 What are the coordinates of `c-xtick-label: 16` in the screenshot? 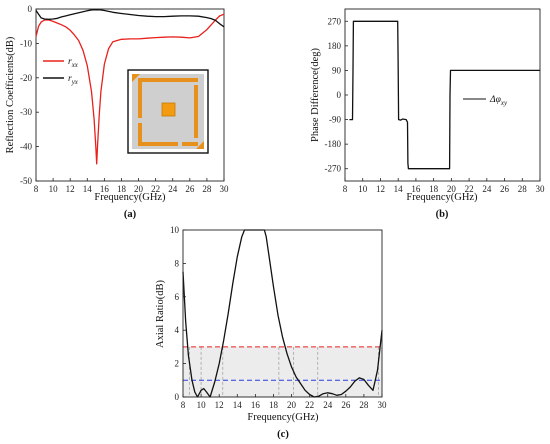 It's located at (256, 405).